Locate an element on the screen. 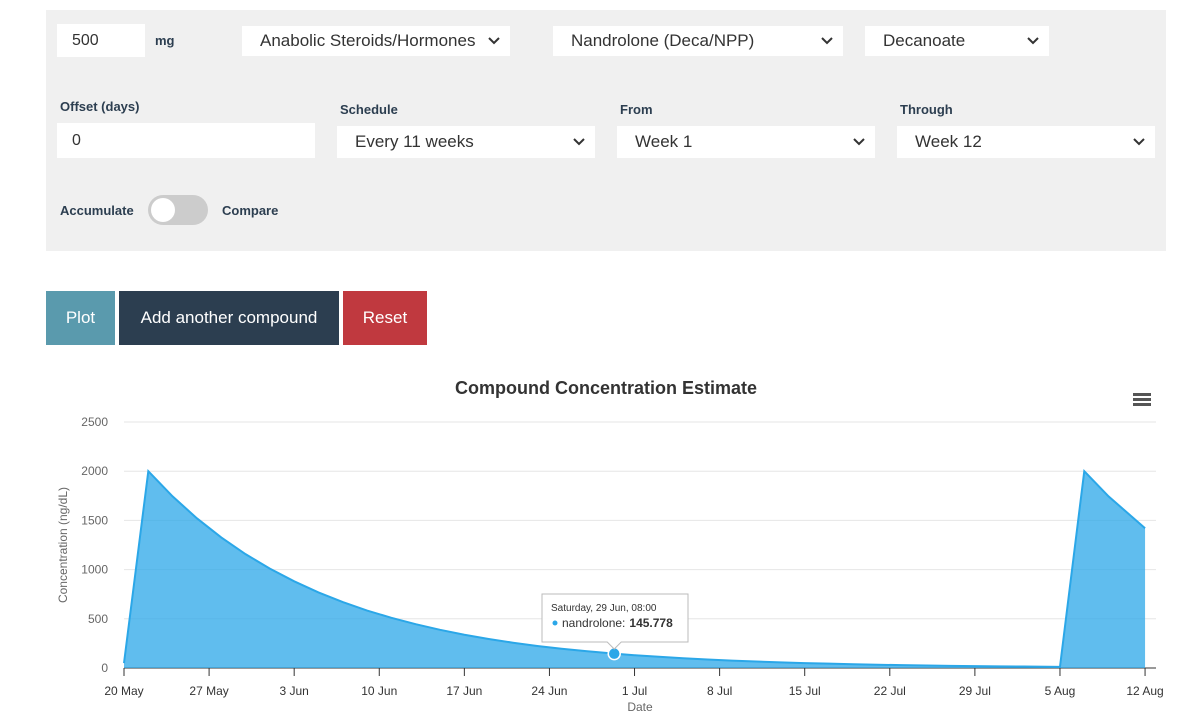 Image resolution: width=1194 pixels, height=719 pixels. compare-label: Compare is located at coordinates (250, 210).